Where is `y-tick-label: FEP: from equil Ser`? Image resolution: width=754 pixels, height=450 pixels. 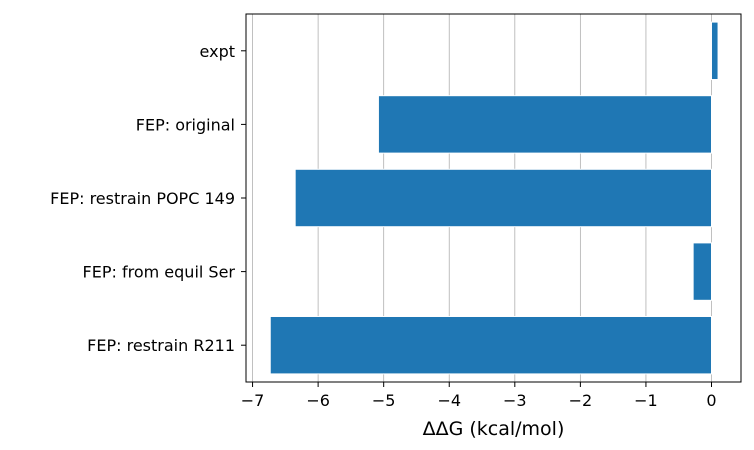 y-tick-label: FEP: from equil Ser is located at coordinates (159, 272).